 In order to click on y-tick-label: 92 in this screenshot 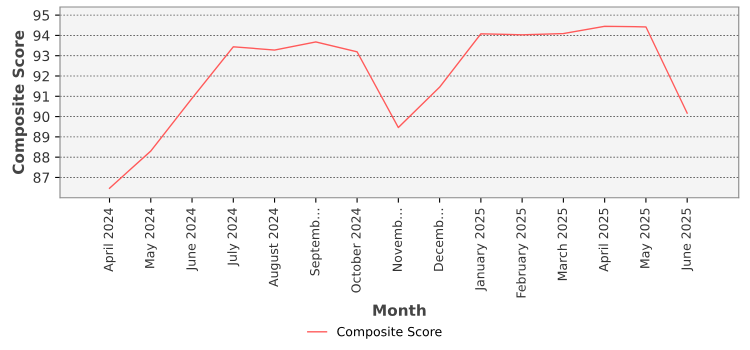, I will do `click(41, 76)`.